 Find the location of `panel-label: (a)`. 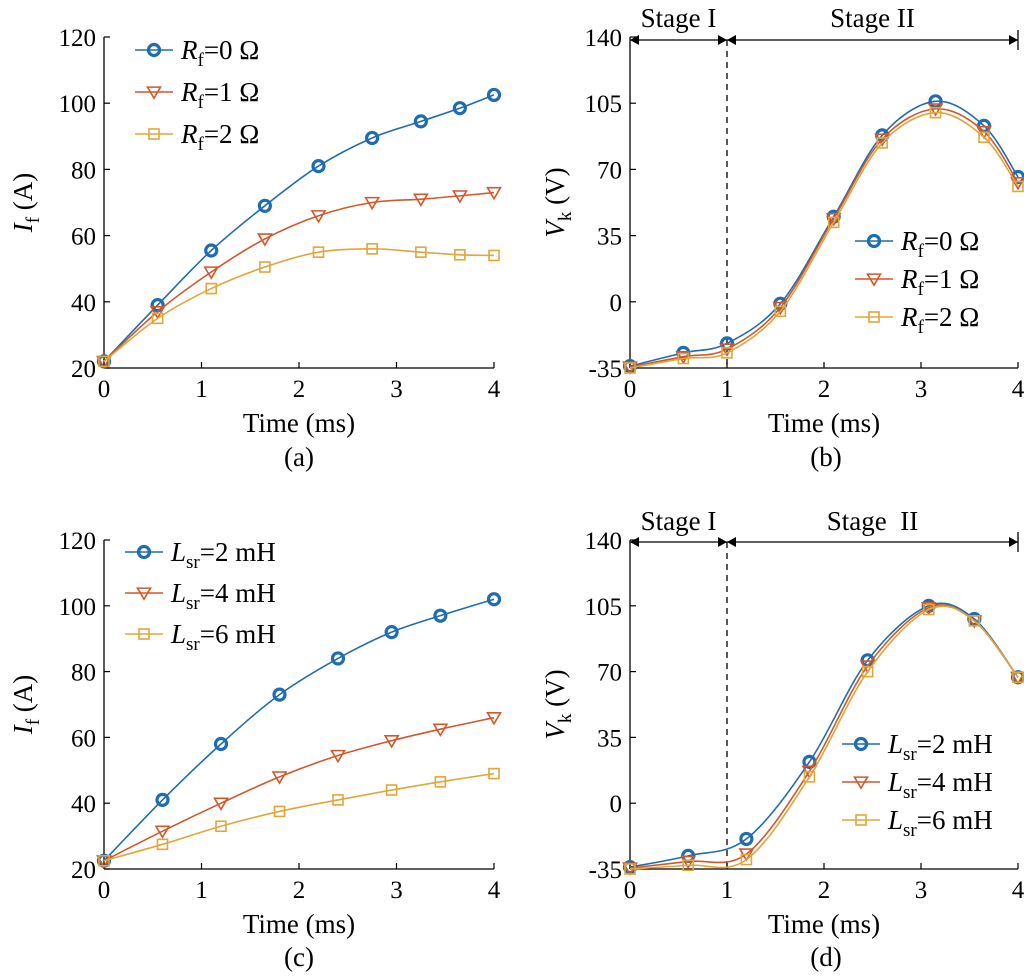

panel-label: (a) is located at coordinates (299, 457).